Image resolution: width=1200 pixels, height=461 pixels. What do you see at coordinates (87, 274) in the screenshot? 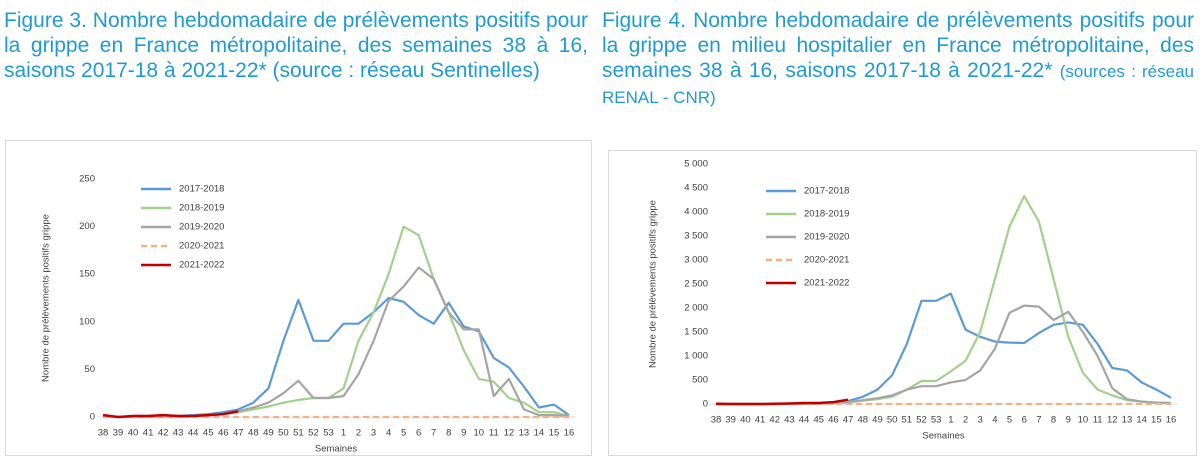
I see `y-tick-label: 150` at bounding box center [87, 274].